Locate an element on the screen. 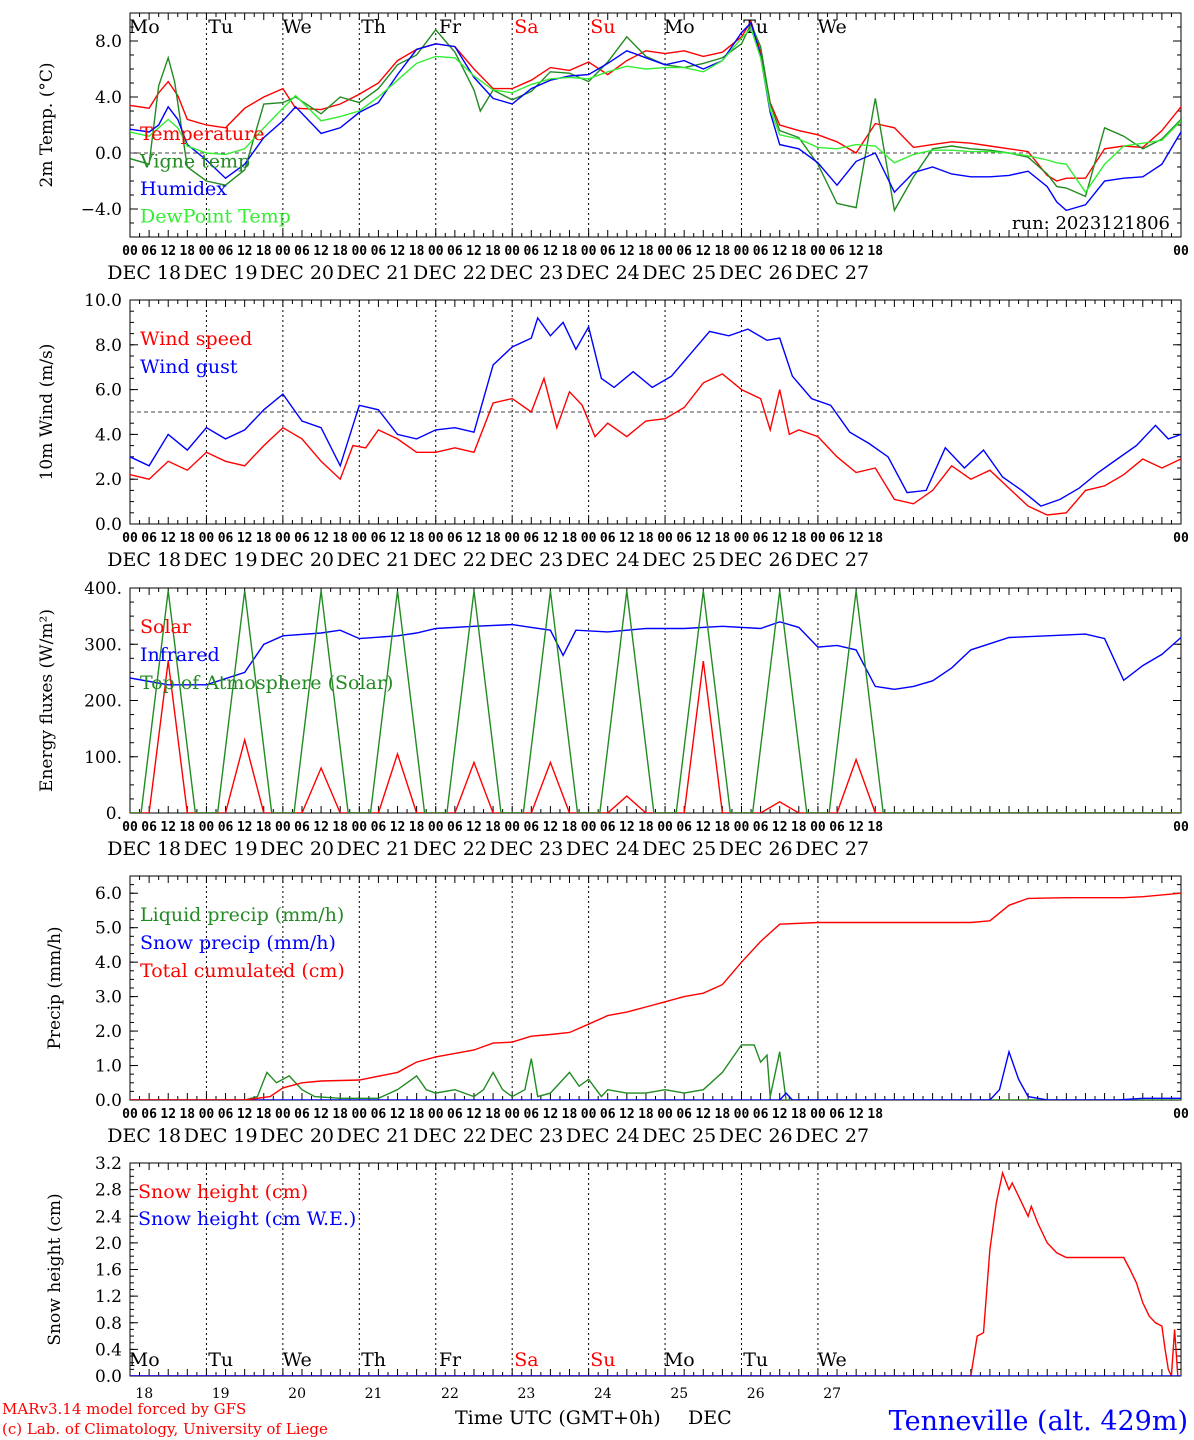 The image size is (1194, 1440). day-number-label: 26 is located at coordinates (756, 1394).